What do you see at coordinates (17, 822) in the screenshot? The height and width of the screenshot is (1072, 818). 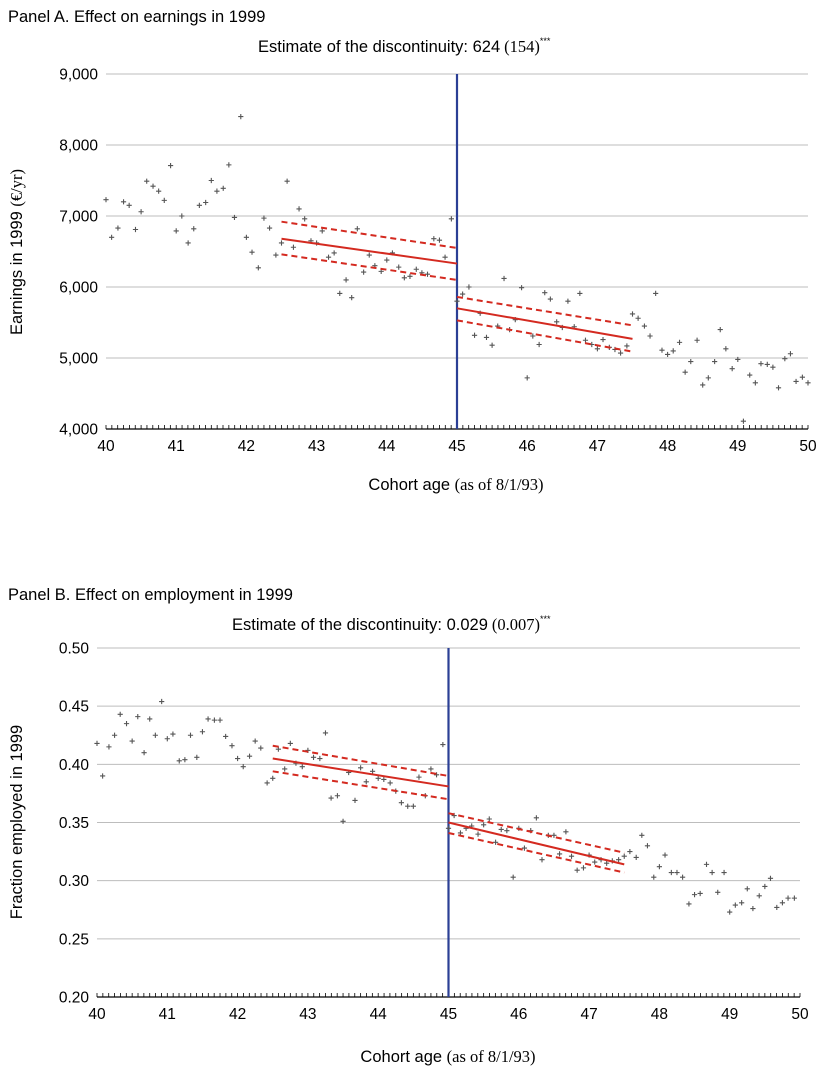 I see `panel-b-ylabel-main: Fraction employed in 1999` at bounding box center [17, 822].